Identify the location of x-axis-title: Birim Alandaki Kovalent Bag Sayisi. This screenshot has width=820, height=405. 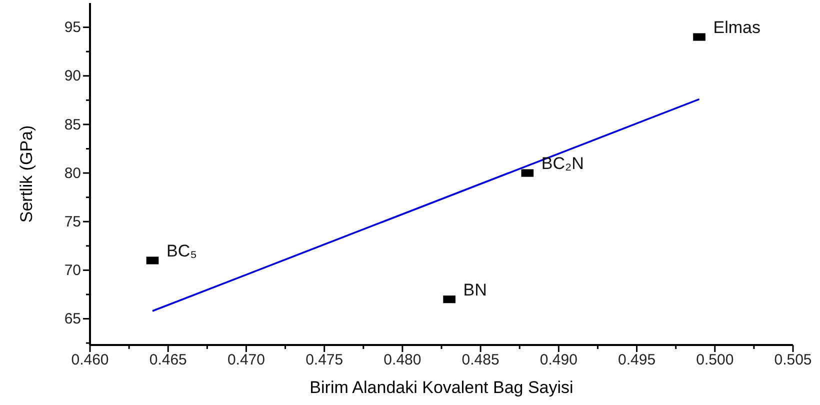
(442, 387).